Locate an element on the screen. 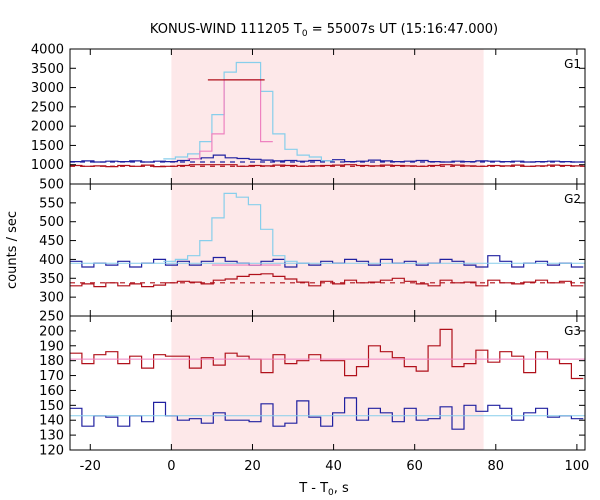 The height and width of the screenshot is (500, 600). x-axis-label: T - T0, s is located at coordinates (323, 489).